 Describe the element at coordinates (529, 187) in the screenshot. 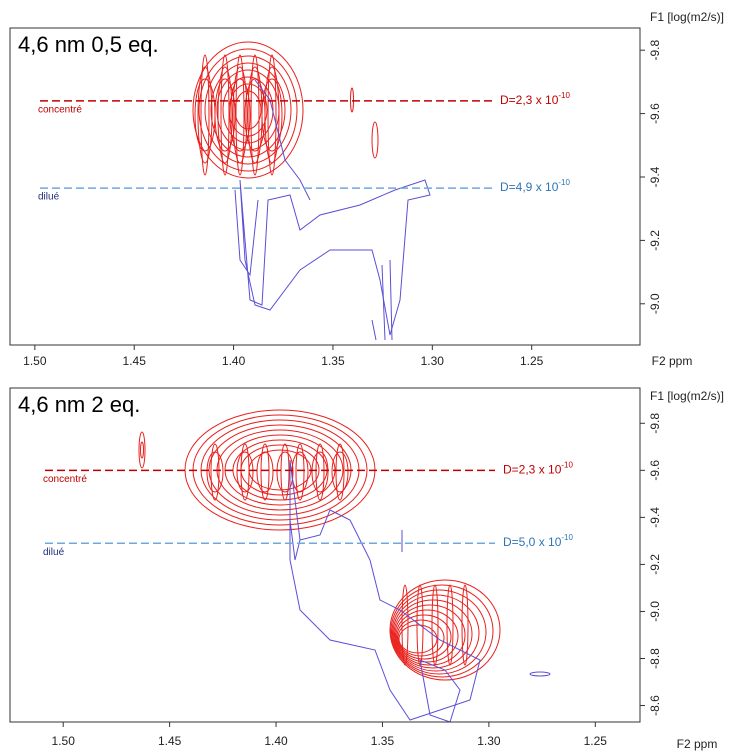

I see `line-label-text: D=4,9 x 10` at that location.